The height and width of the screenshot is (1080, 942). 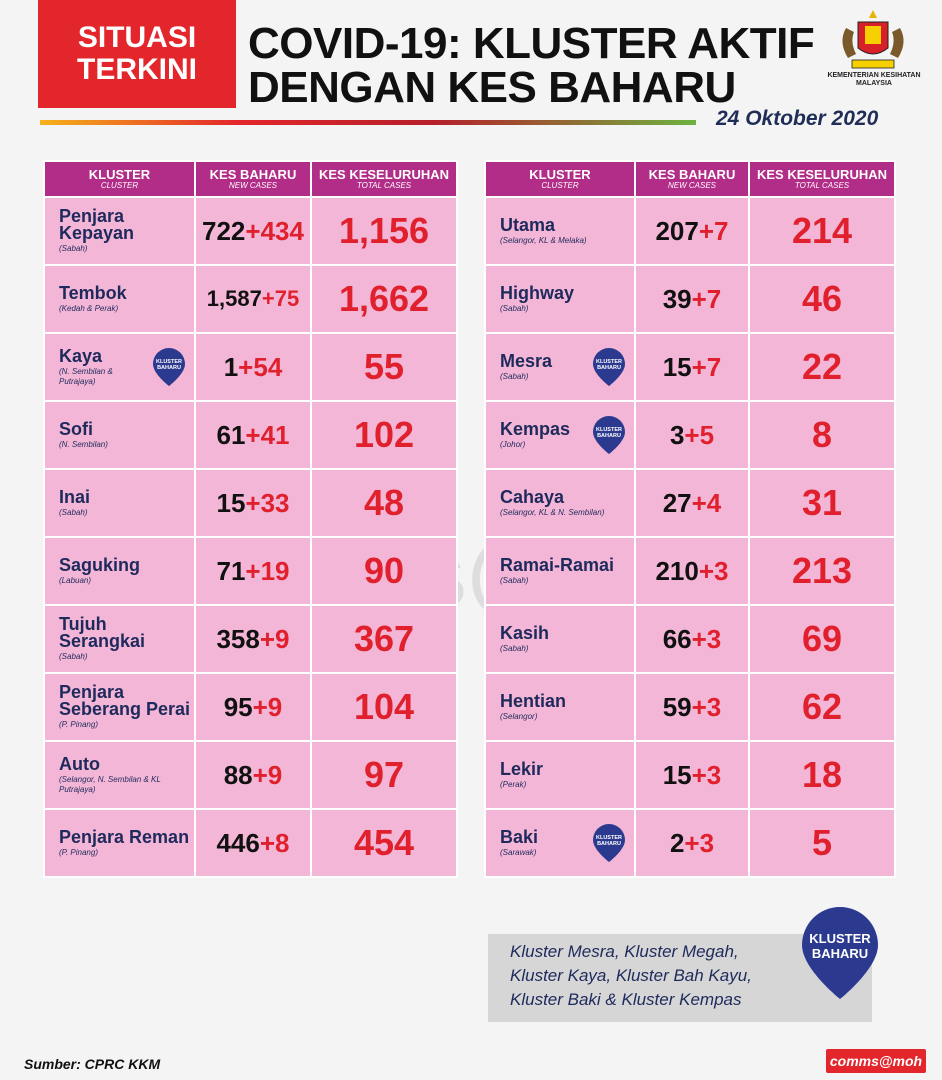 I want to click on new-cases-added: +5, so click(x=699, y=434).